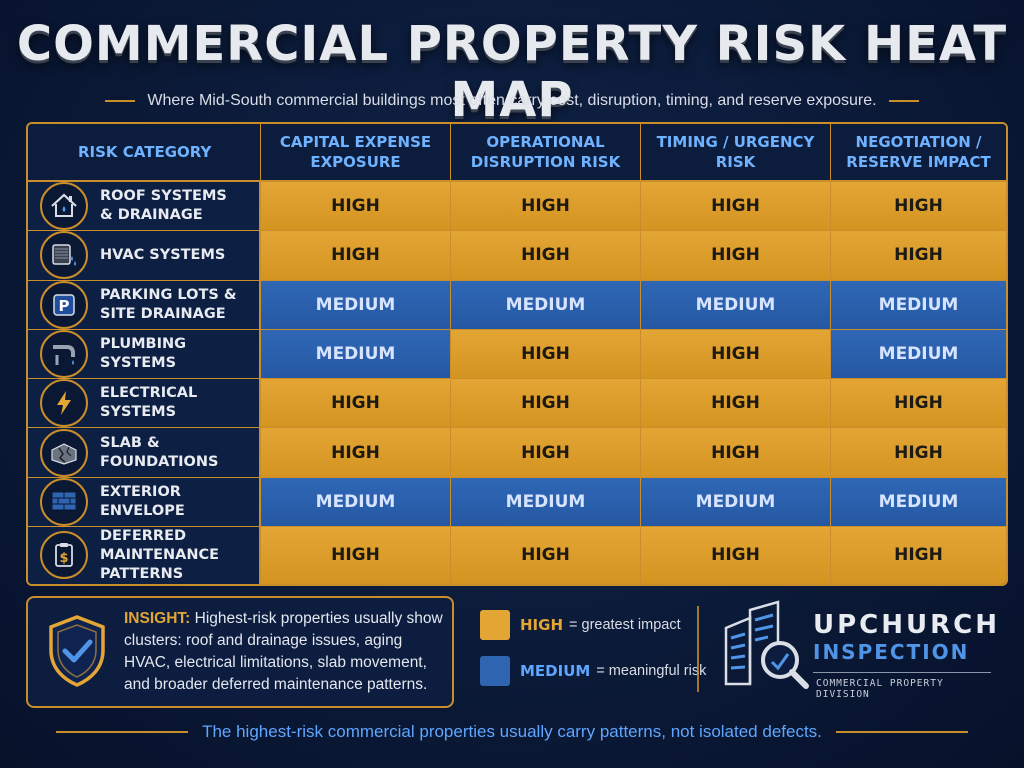  I want to click on parking-icon: P, so click(64, 304).